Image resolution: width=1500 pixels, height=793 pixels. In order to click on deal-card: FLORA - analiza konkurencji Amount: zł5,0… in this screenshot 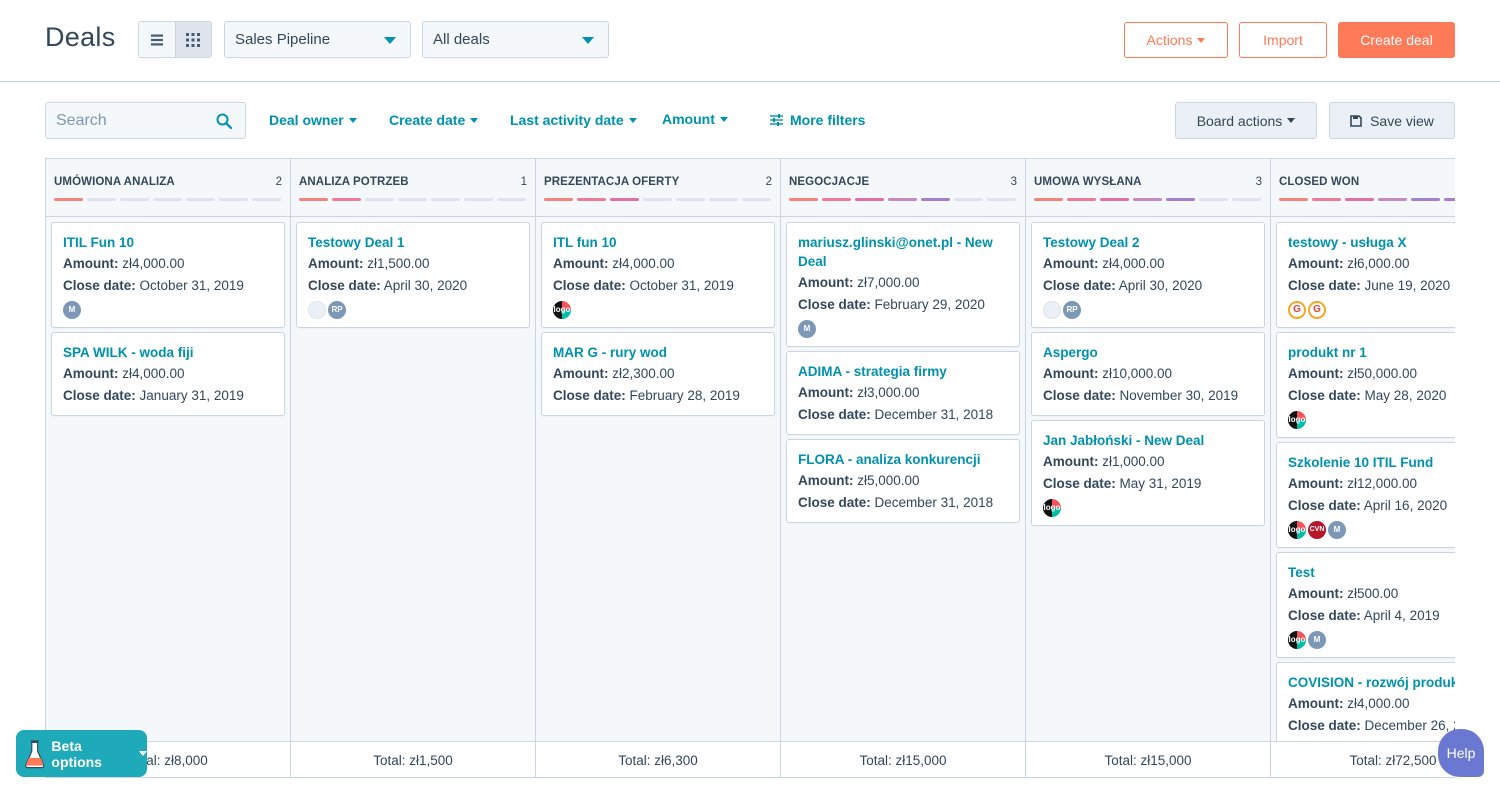, I will do `click(903, 481)`.